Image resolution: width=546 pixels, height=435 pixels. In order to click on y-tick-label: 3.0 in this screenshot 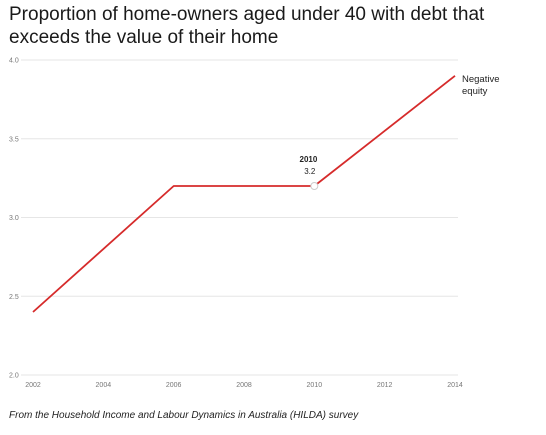, I will do `click(14, 218)`.